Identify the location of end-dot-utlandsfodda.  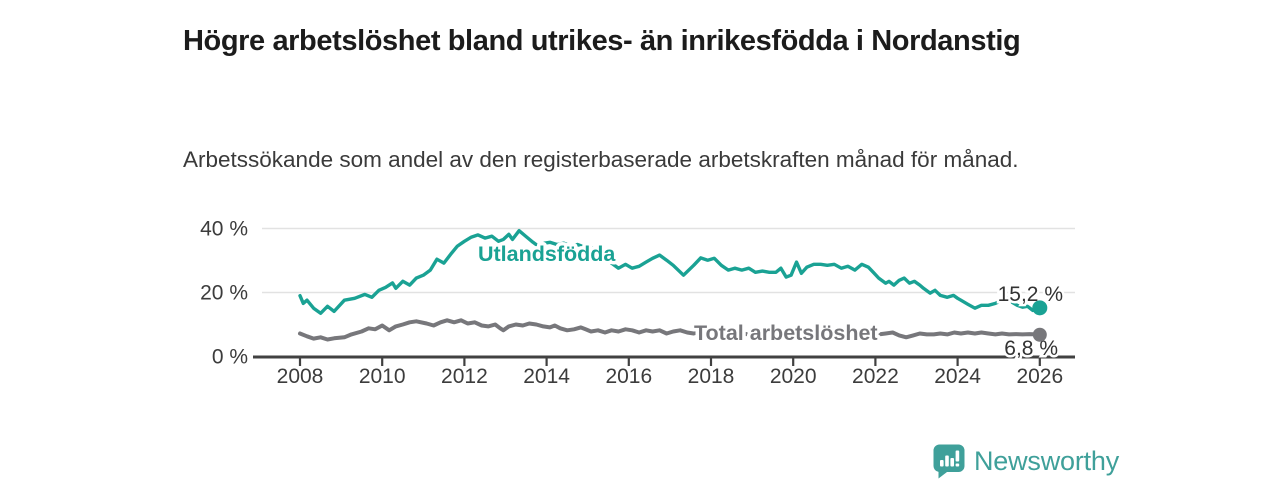
(1040, 308).